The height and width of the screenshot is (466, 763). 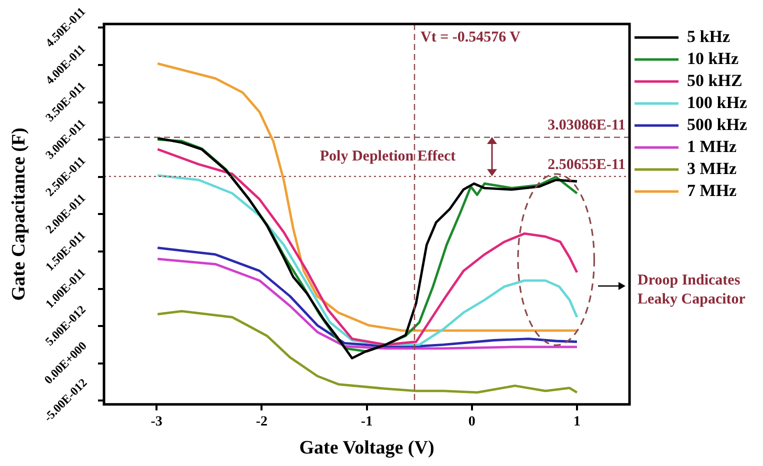 What do you see at coordinates (714, 80) in the screenshot?
I see `legend-label: 50 kHZ` at bounding box center [714, 80].